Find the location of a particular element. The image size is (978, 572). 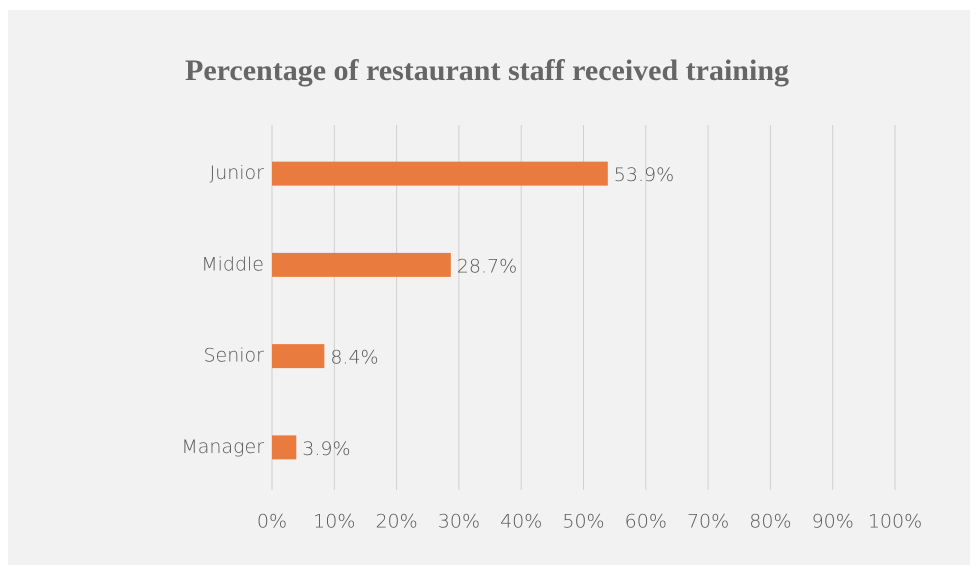

y-tick-label: Senior is located at coordinates (233, 356).